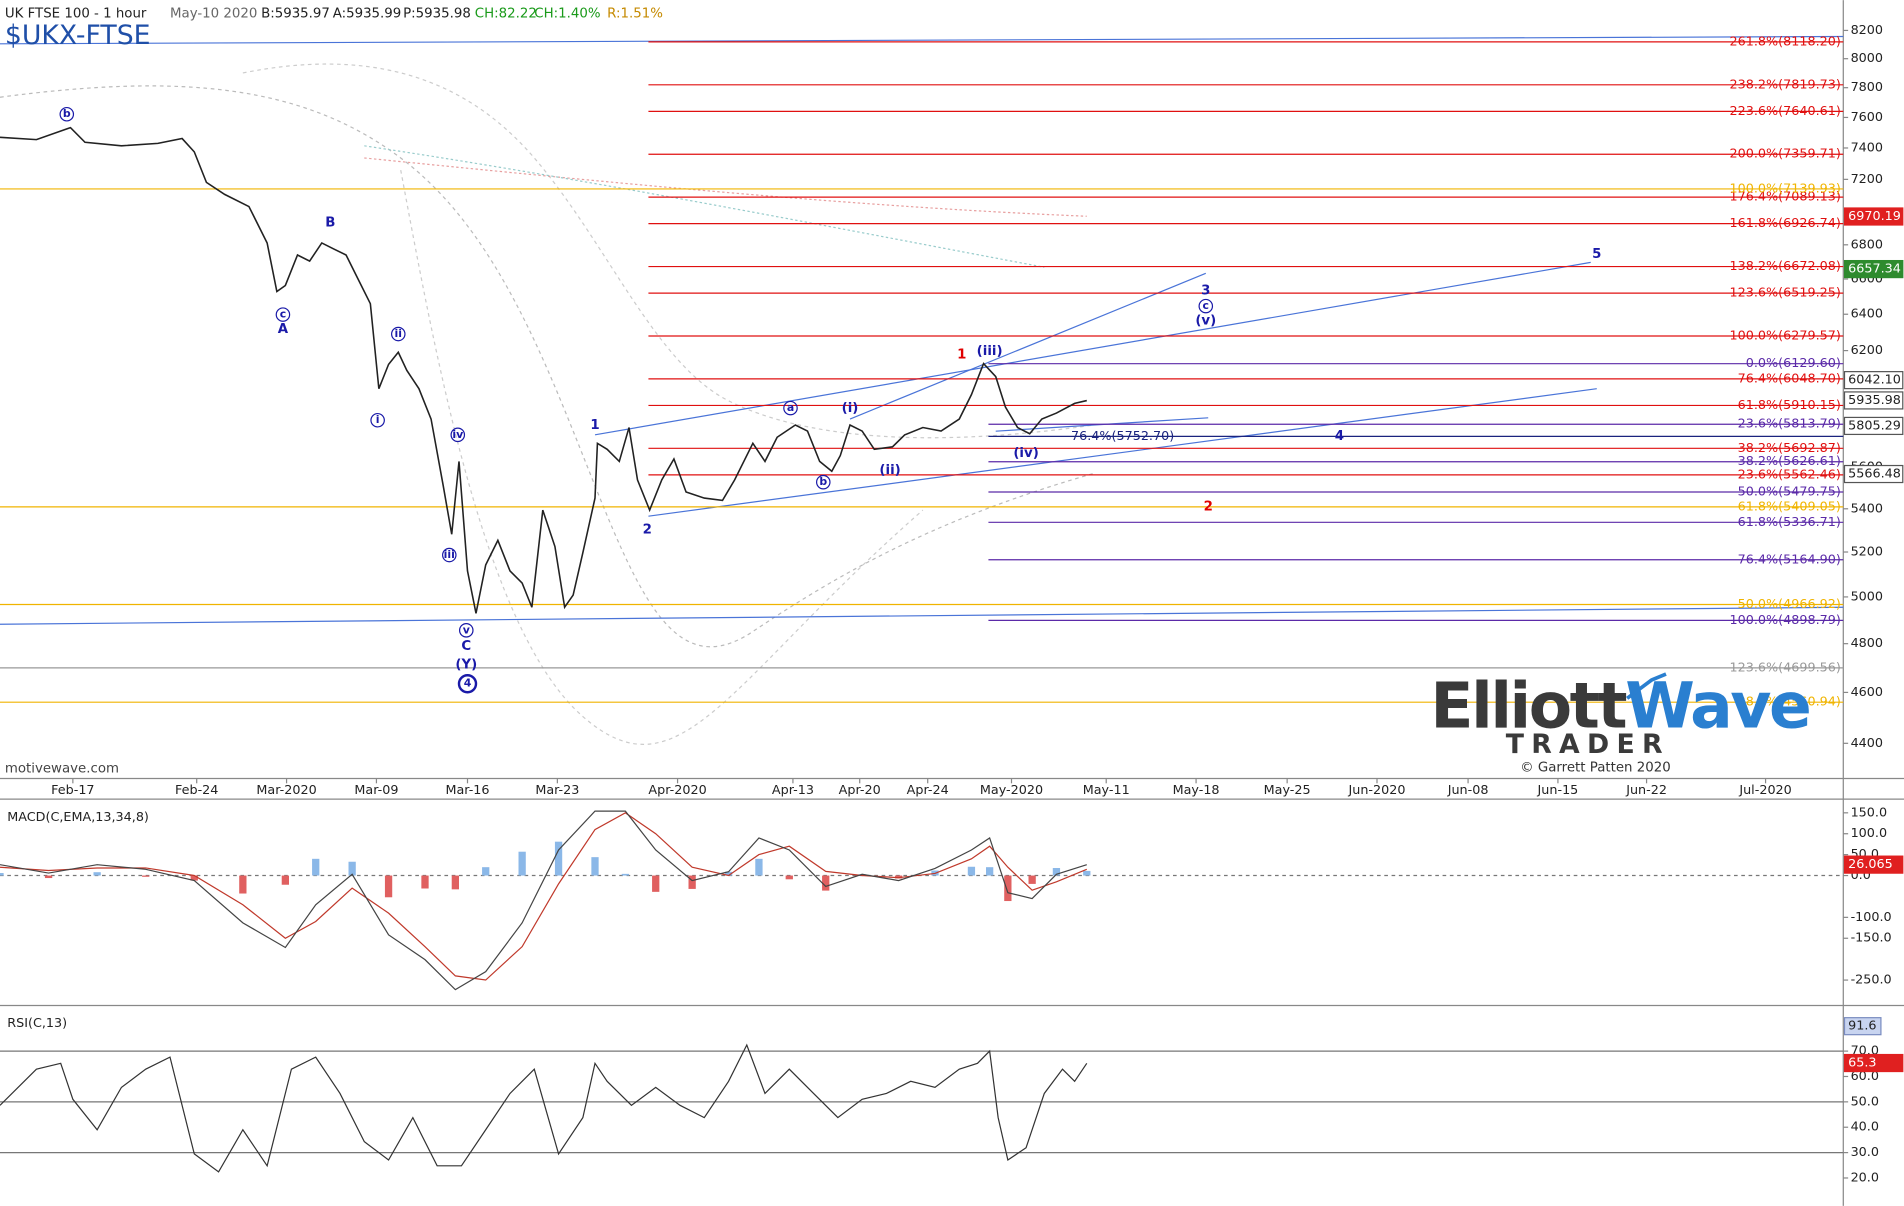 This screenshot has width=1904, height=1206. Describe the element at coordinates (1867, 692) in the screenshot. I see `y-tick-label: 4600` at that location.